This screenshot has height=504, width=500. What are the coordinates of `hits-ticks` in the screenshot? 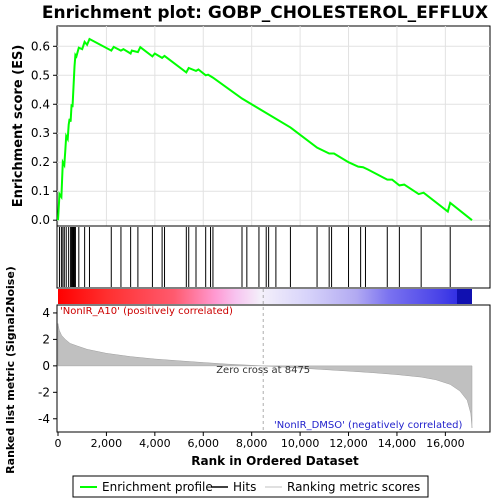 It's located at (254, 257).